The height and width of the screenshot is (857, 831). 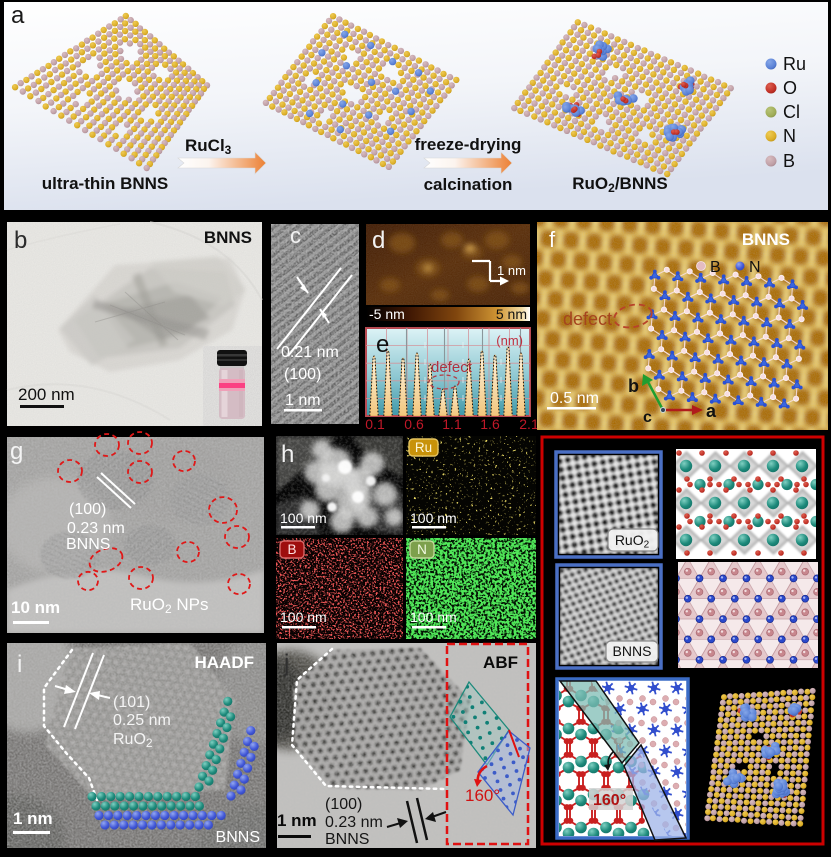 I want to click on svg-text: 0.6, so click(x=414, y=424).